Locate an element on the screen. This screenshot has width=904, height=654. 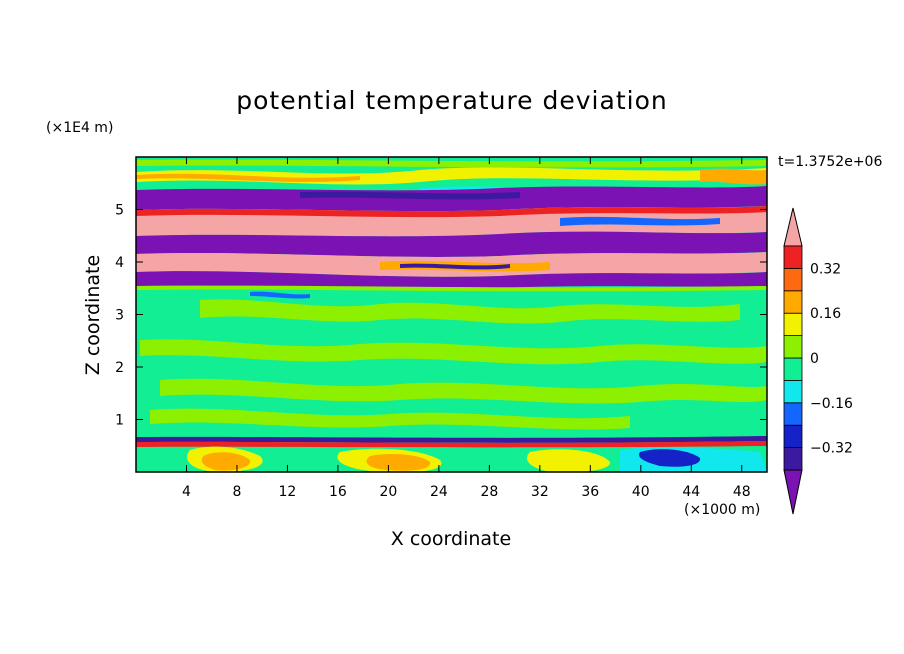
x-tick-label: 20 is located at coordinates (388, 492).